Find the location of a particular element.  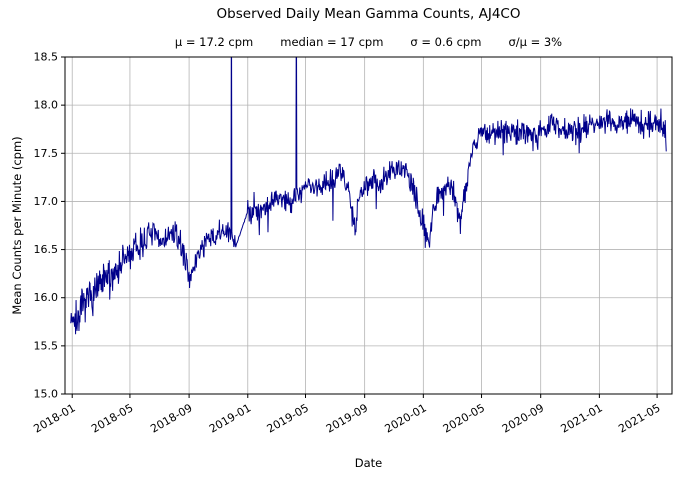

svg-text: 18.5 is located at coordinates (46, 57).